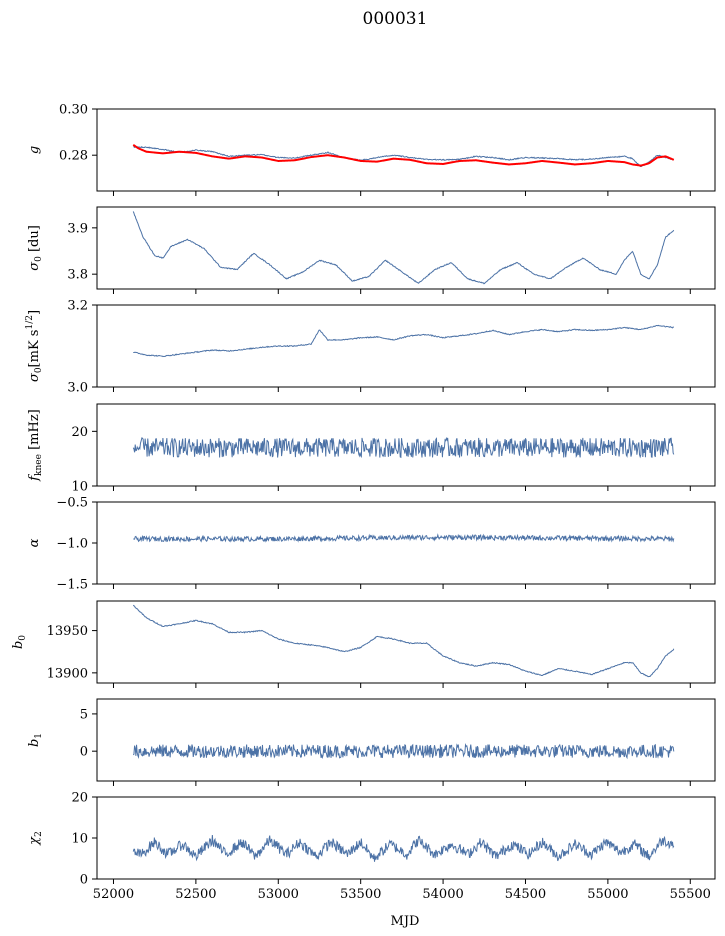 The height and width of the screenshot is (936, 725). Describe the element at coordinates (34, 346) in the screenshot. I see `y-axis-label: σ0[mK s1/2]` at that location.